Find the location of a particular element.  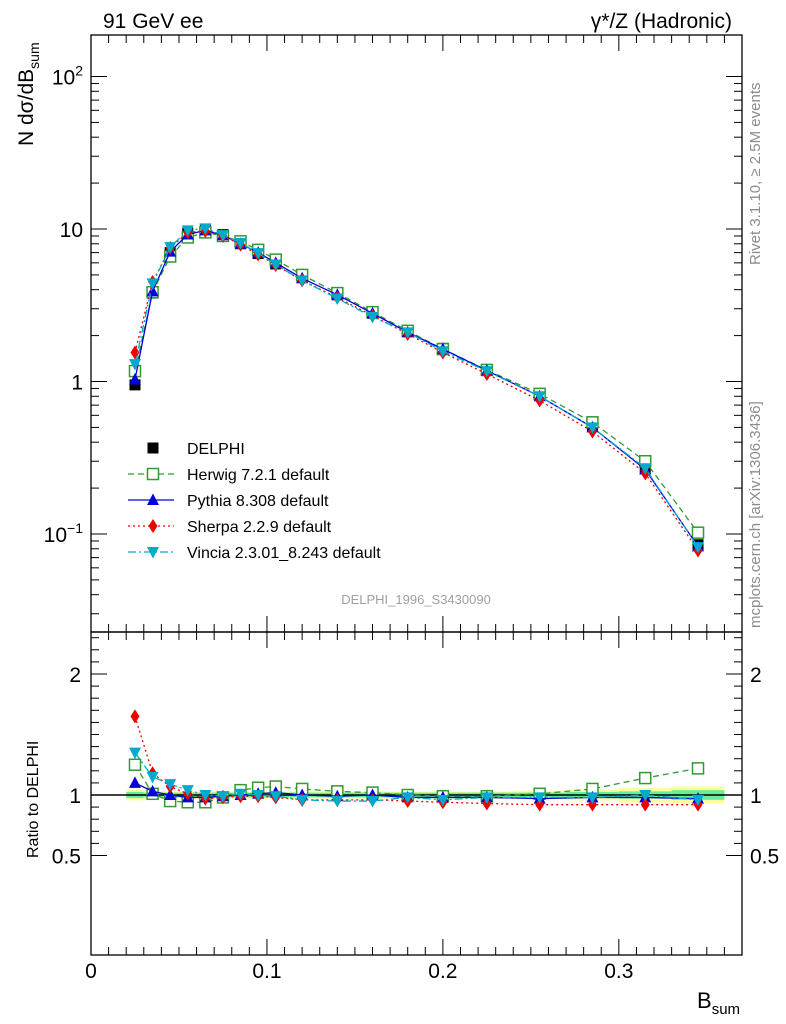

main-ytick-label: 10 is located at coordinates (71, 230).